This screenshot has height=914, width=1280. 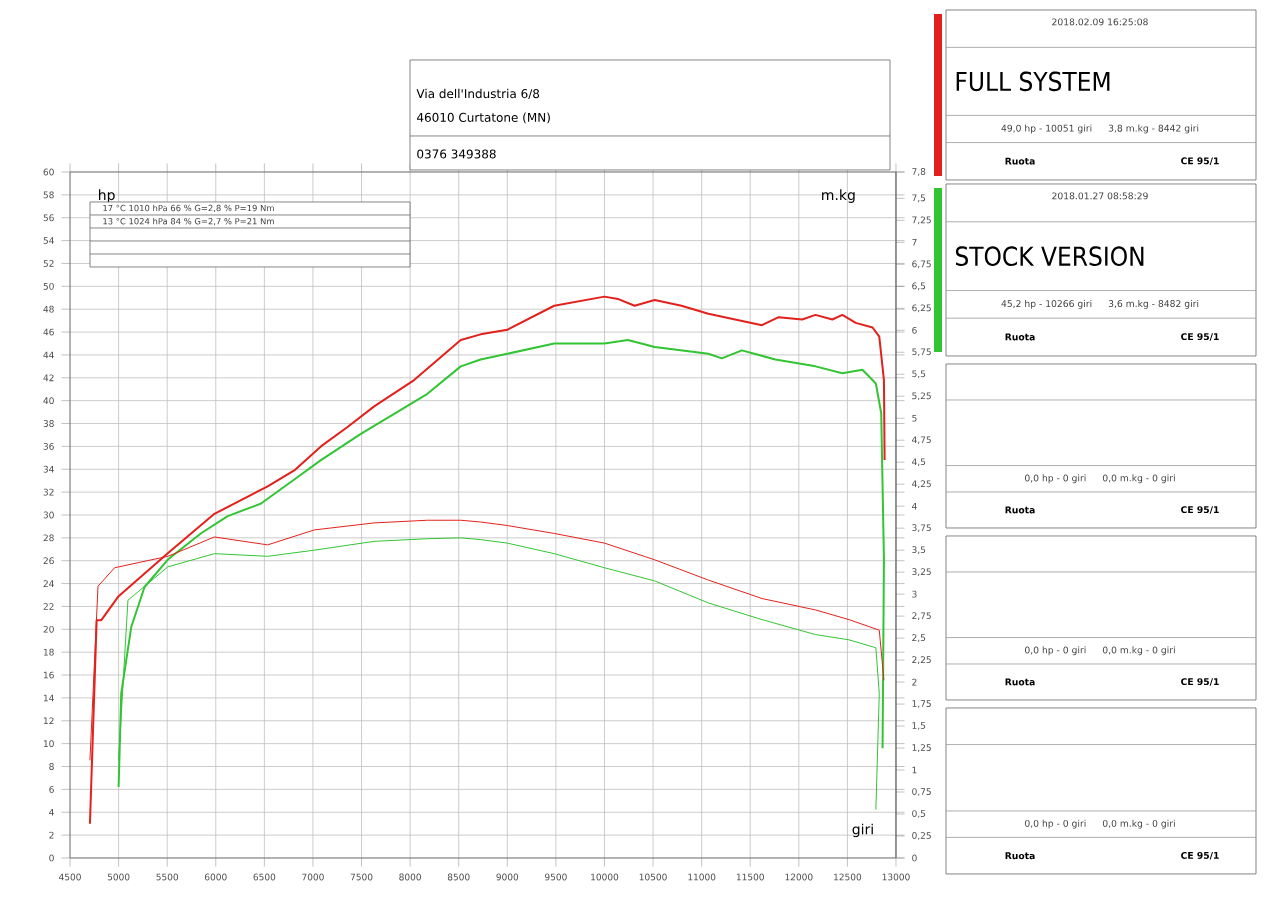 What do you see at coordinates (1049, 256) in the screenshot?
I see `text: STOCK VERSION` at bounding box center [1049, 256].